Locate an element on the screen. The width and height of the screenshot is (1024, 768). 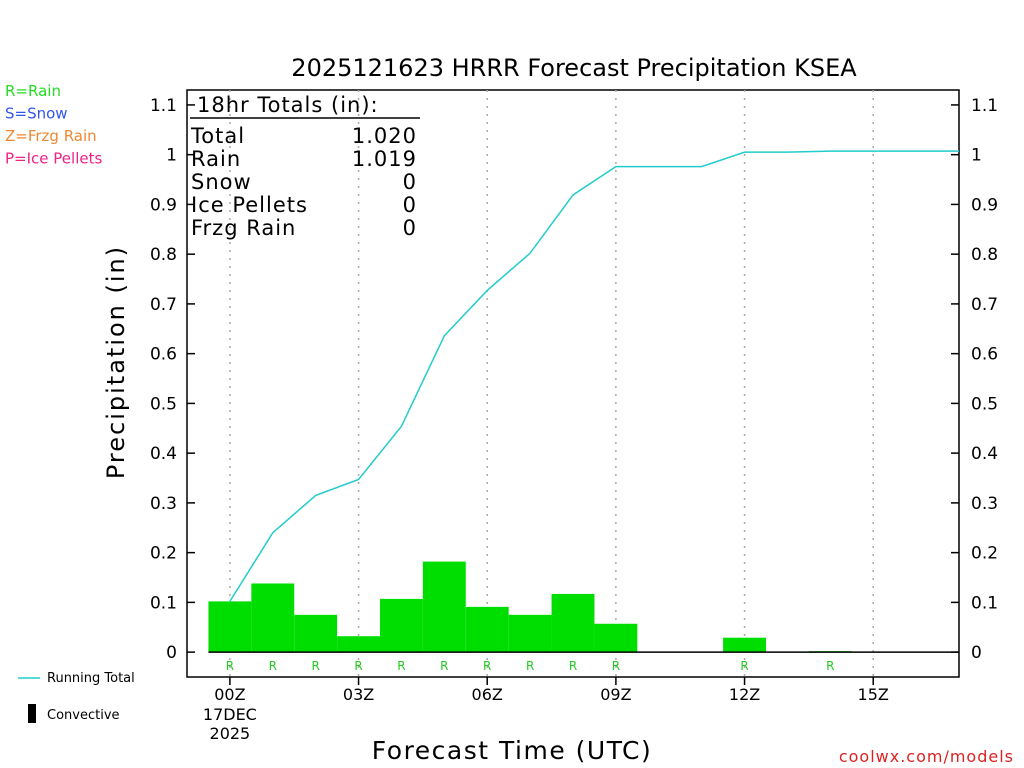
totals-row-value: 1.019 is located at coordinates (384, 159).